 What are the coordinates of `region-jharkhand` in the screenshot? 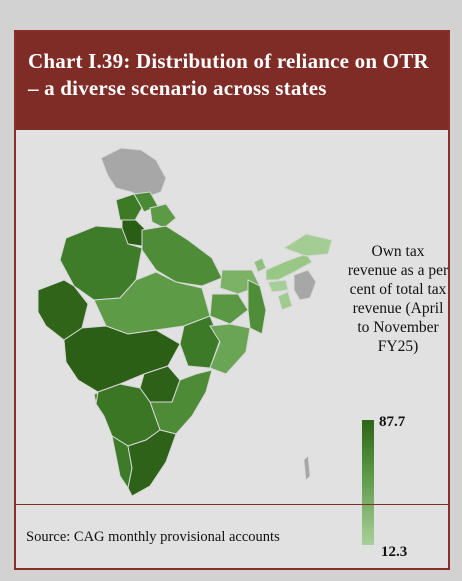 It's located at (229, 309).